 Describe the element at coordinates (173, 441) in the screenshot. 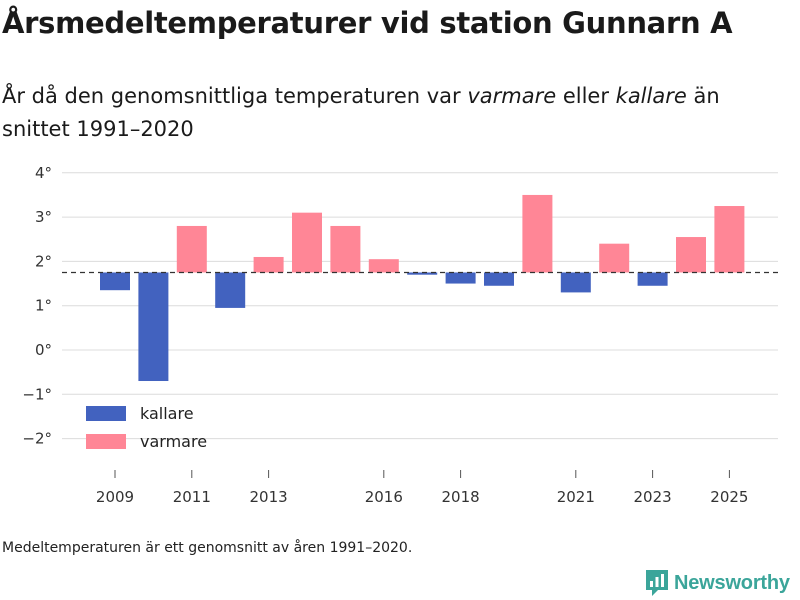

I see `legend-label-warm: varmare` at that location.